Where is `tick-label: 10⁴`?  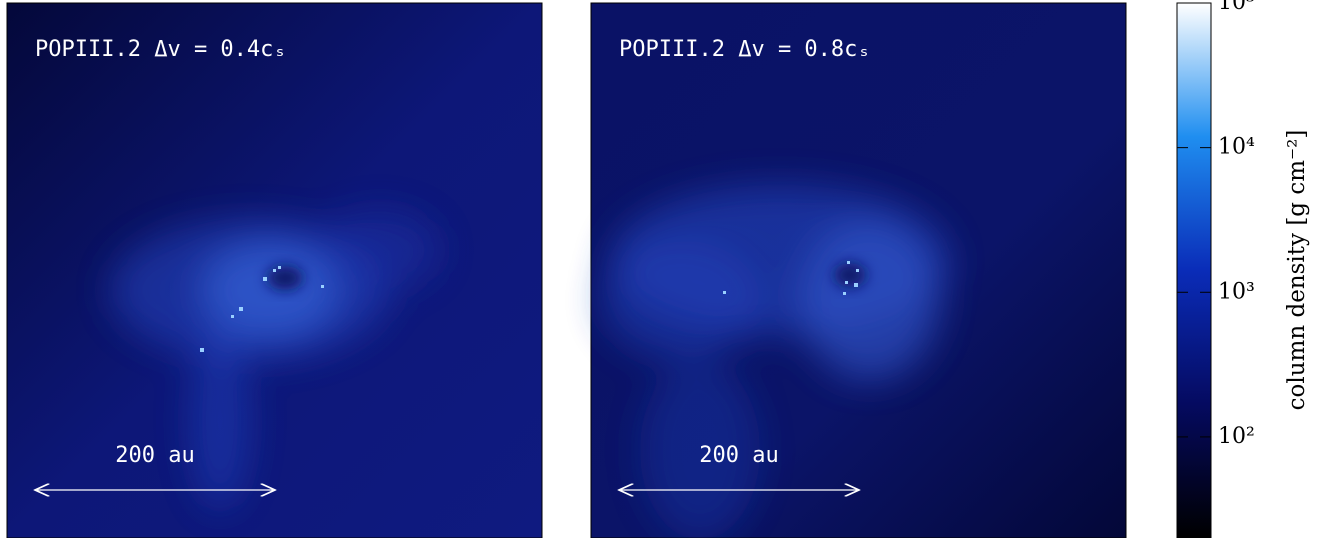
tick-label: 10⁴ is located at coordinates (1236, 147).